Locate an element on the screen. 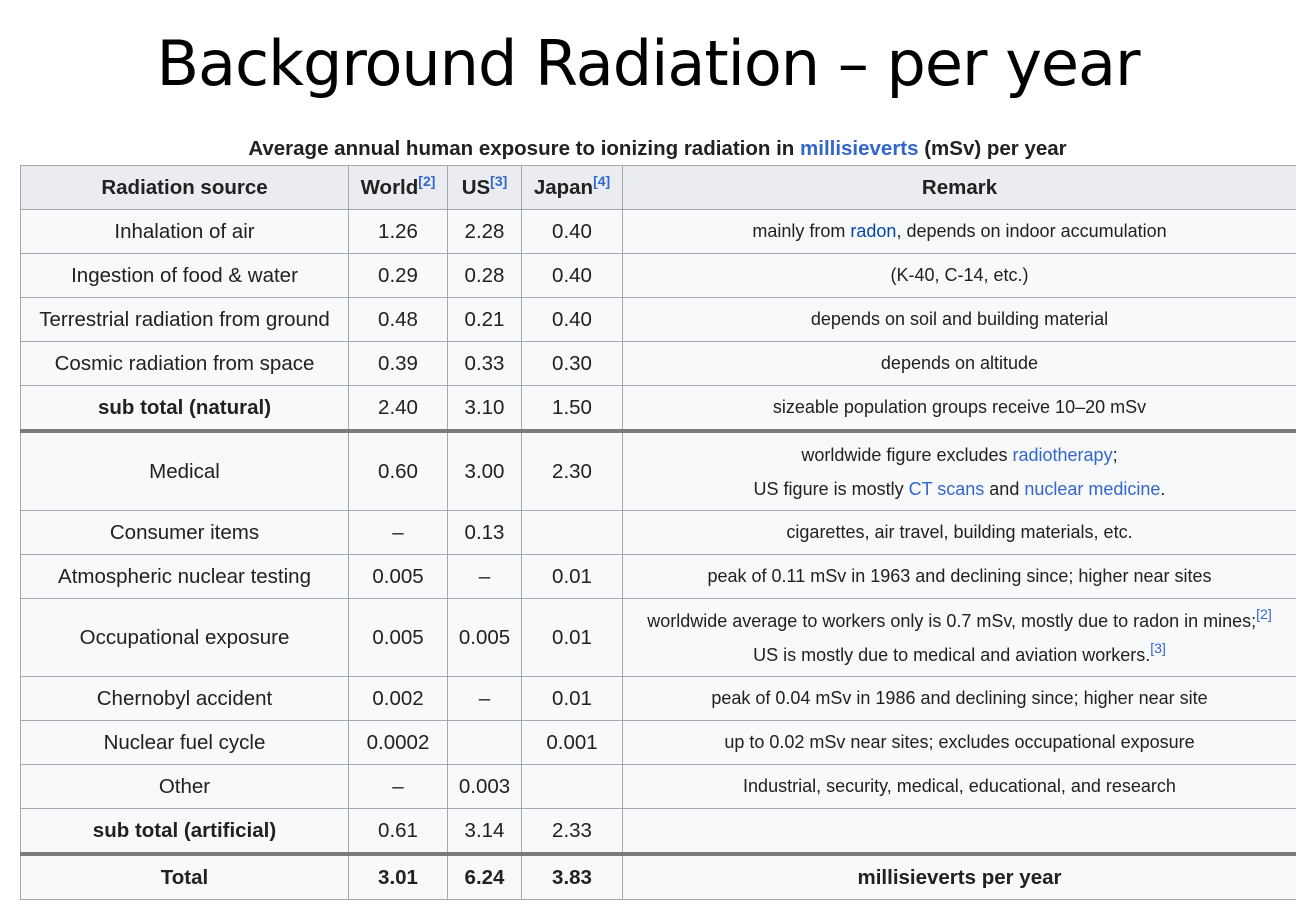 The width and height of the screenshot is (1296, 918). ref-link: [2] is located at coordinates (1264, 613).